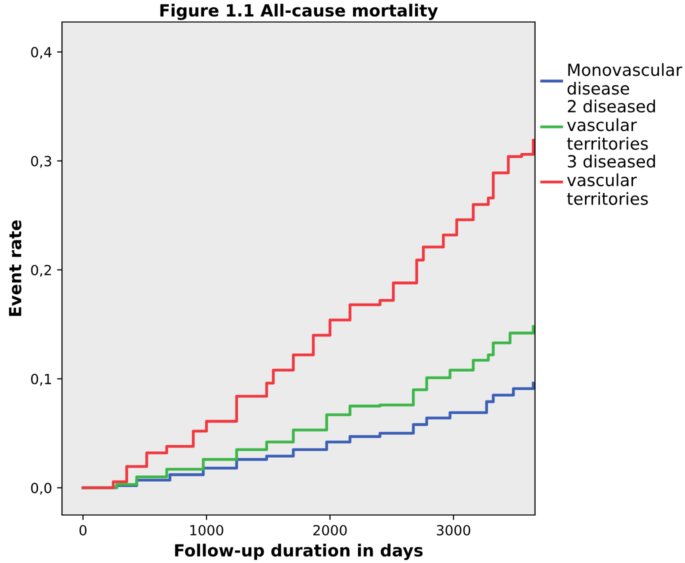 The width and height of the screenshot is (685, 563). What do you see at coordinates (453, 530) in the screenshot?
I see `x-tick-label: 3000` at bounding box center [453, 530].